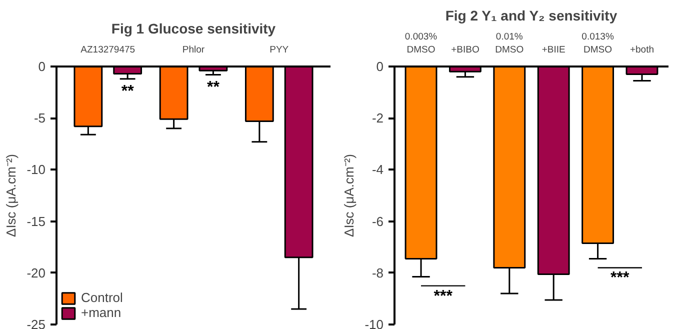 The image size is (676, 329). I want to click on y-tick-label: -6, so click(378, 221).